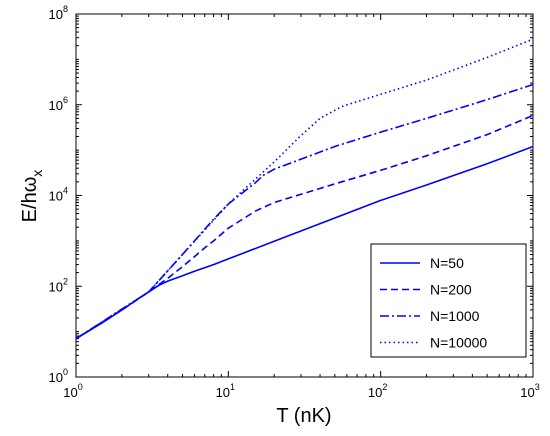  I want to click on legend: N=50 N=200 N=1000 N=10000, so click(448, 300).